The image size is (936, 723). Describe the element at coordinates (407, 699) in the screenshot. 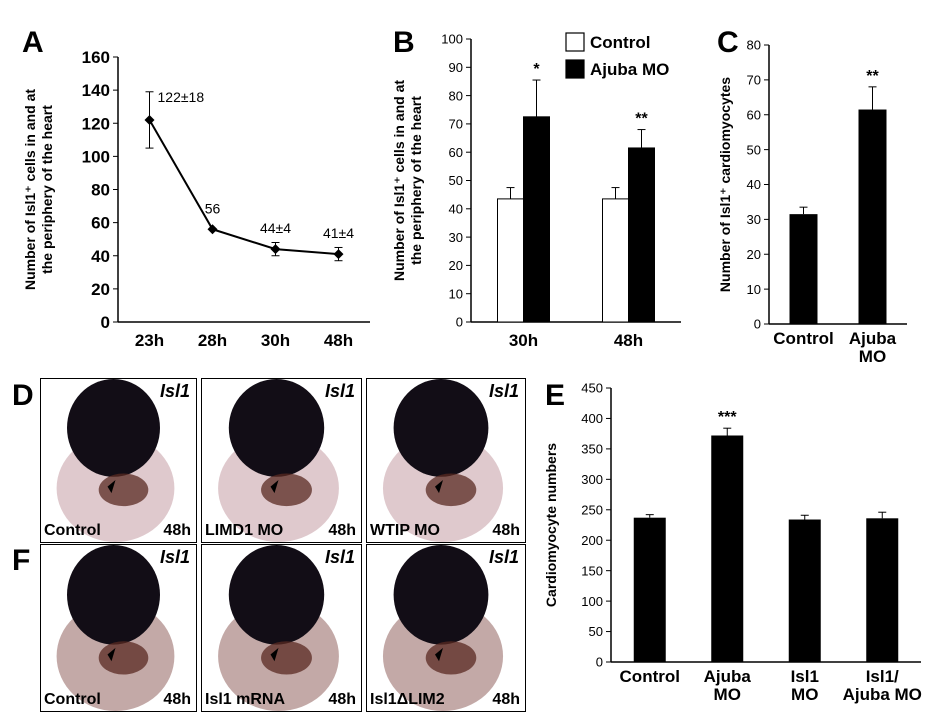

I see `condition-label: Isl1ΔLIM2` at that location.